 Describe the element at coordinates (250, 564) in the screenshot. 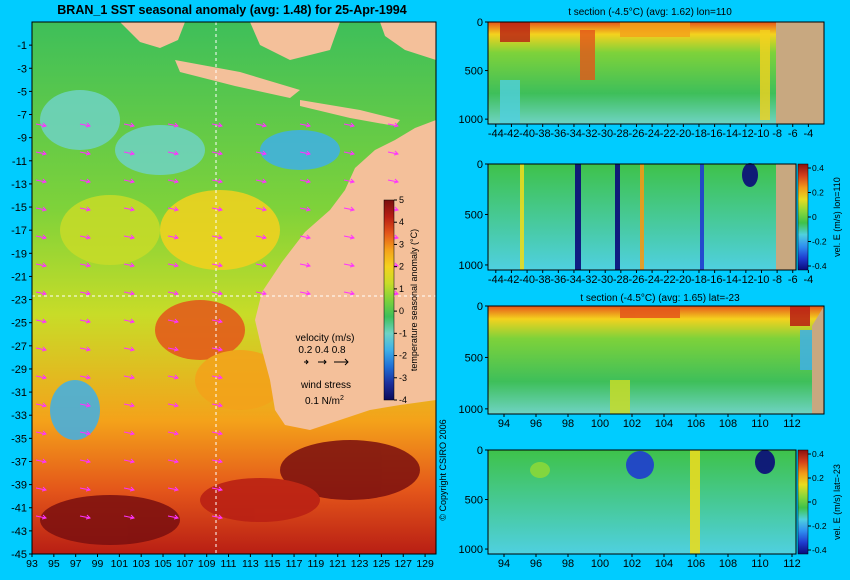

I see `map-x-tick-label: 113` at that location.